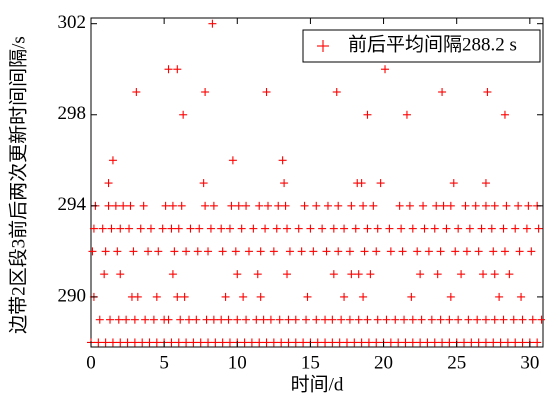  Describe the element at coordinates (237, 362) in the screenshot. I see `x-tick-label: 10` at that location.